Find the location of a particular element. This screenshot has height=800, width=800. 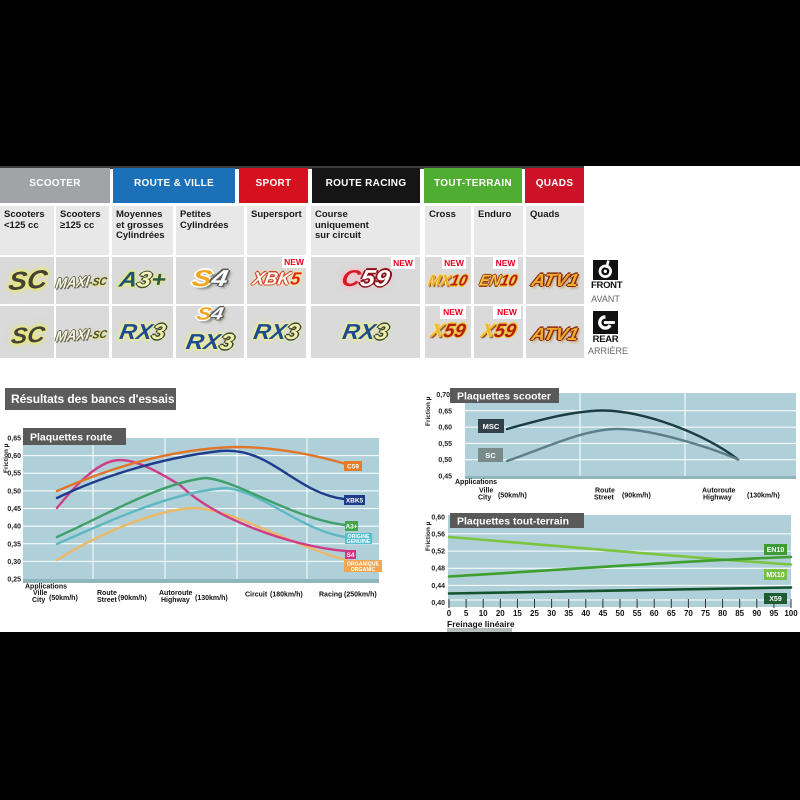

svg-text: ORIGINE is located at coordinates (359, 537).